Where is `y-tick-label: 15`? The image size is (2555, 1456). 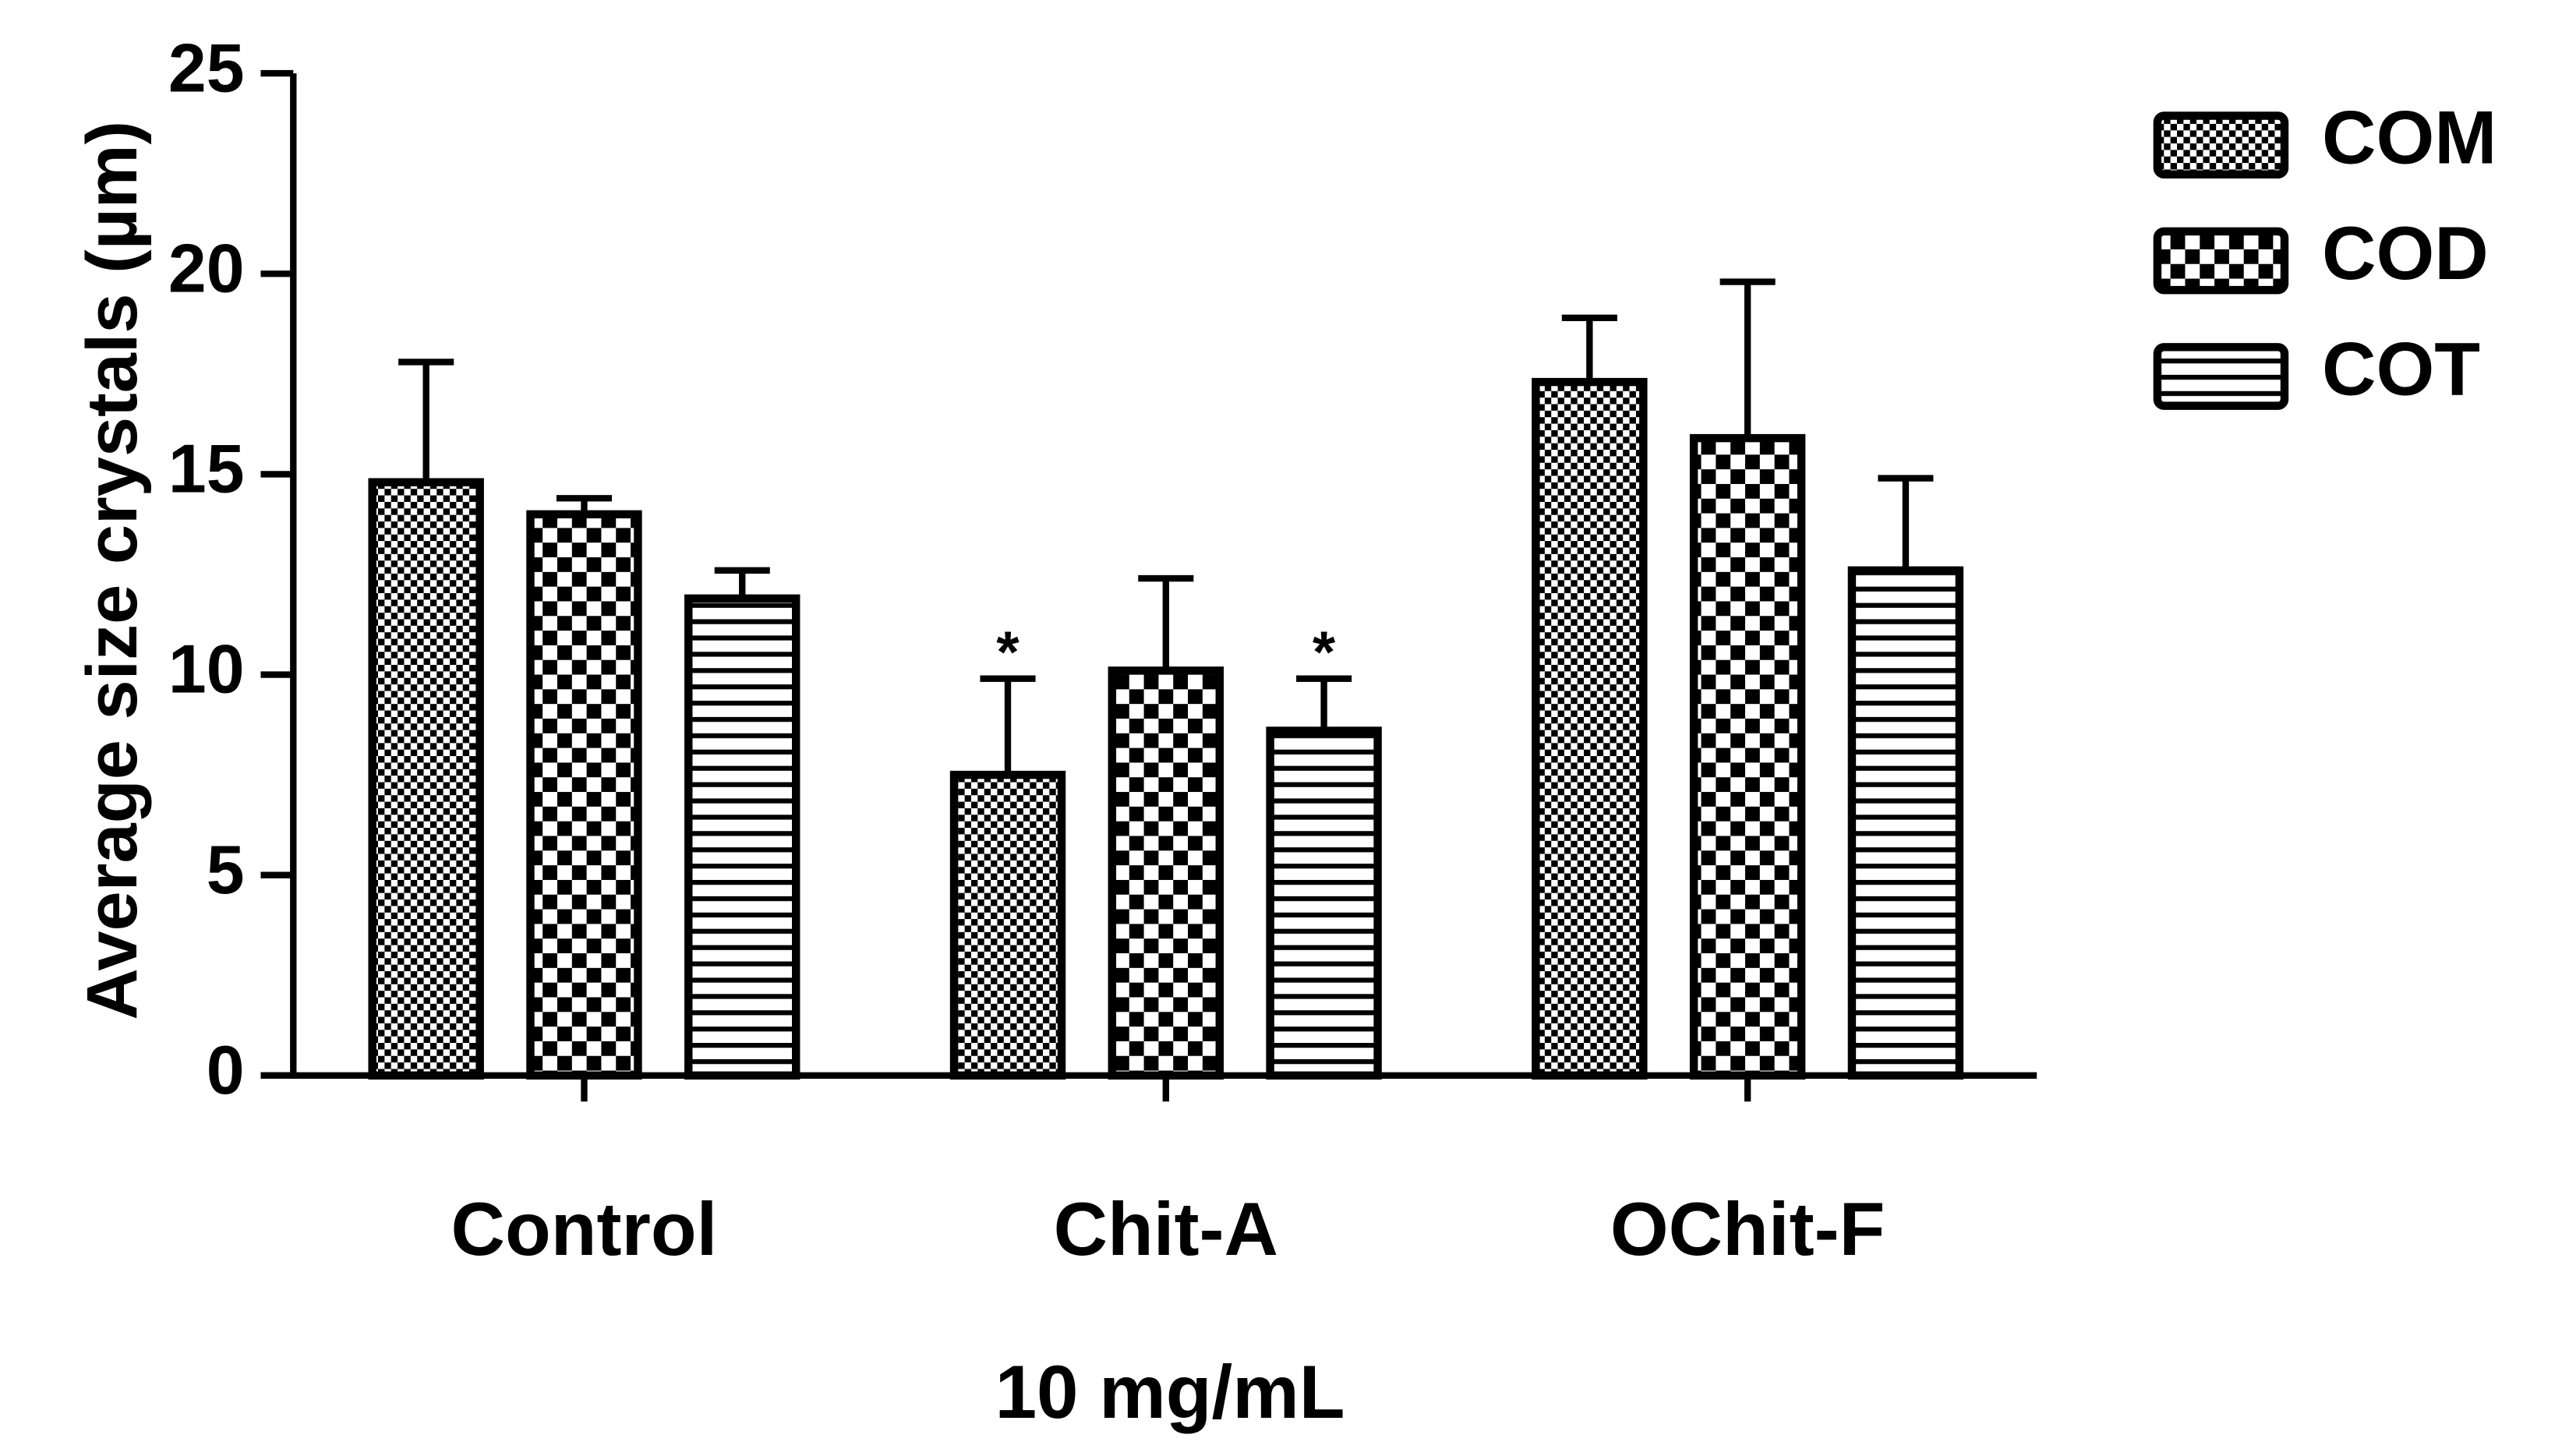
y-tick-label: 15 is located at coordinates (206, 469).